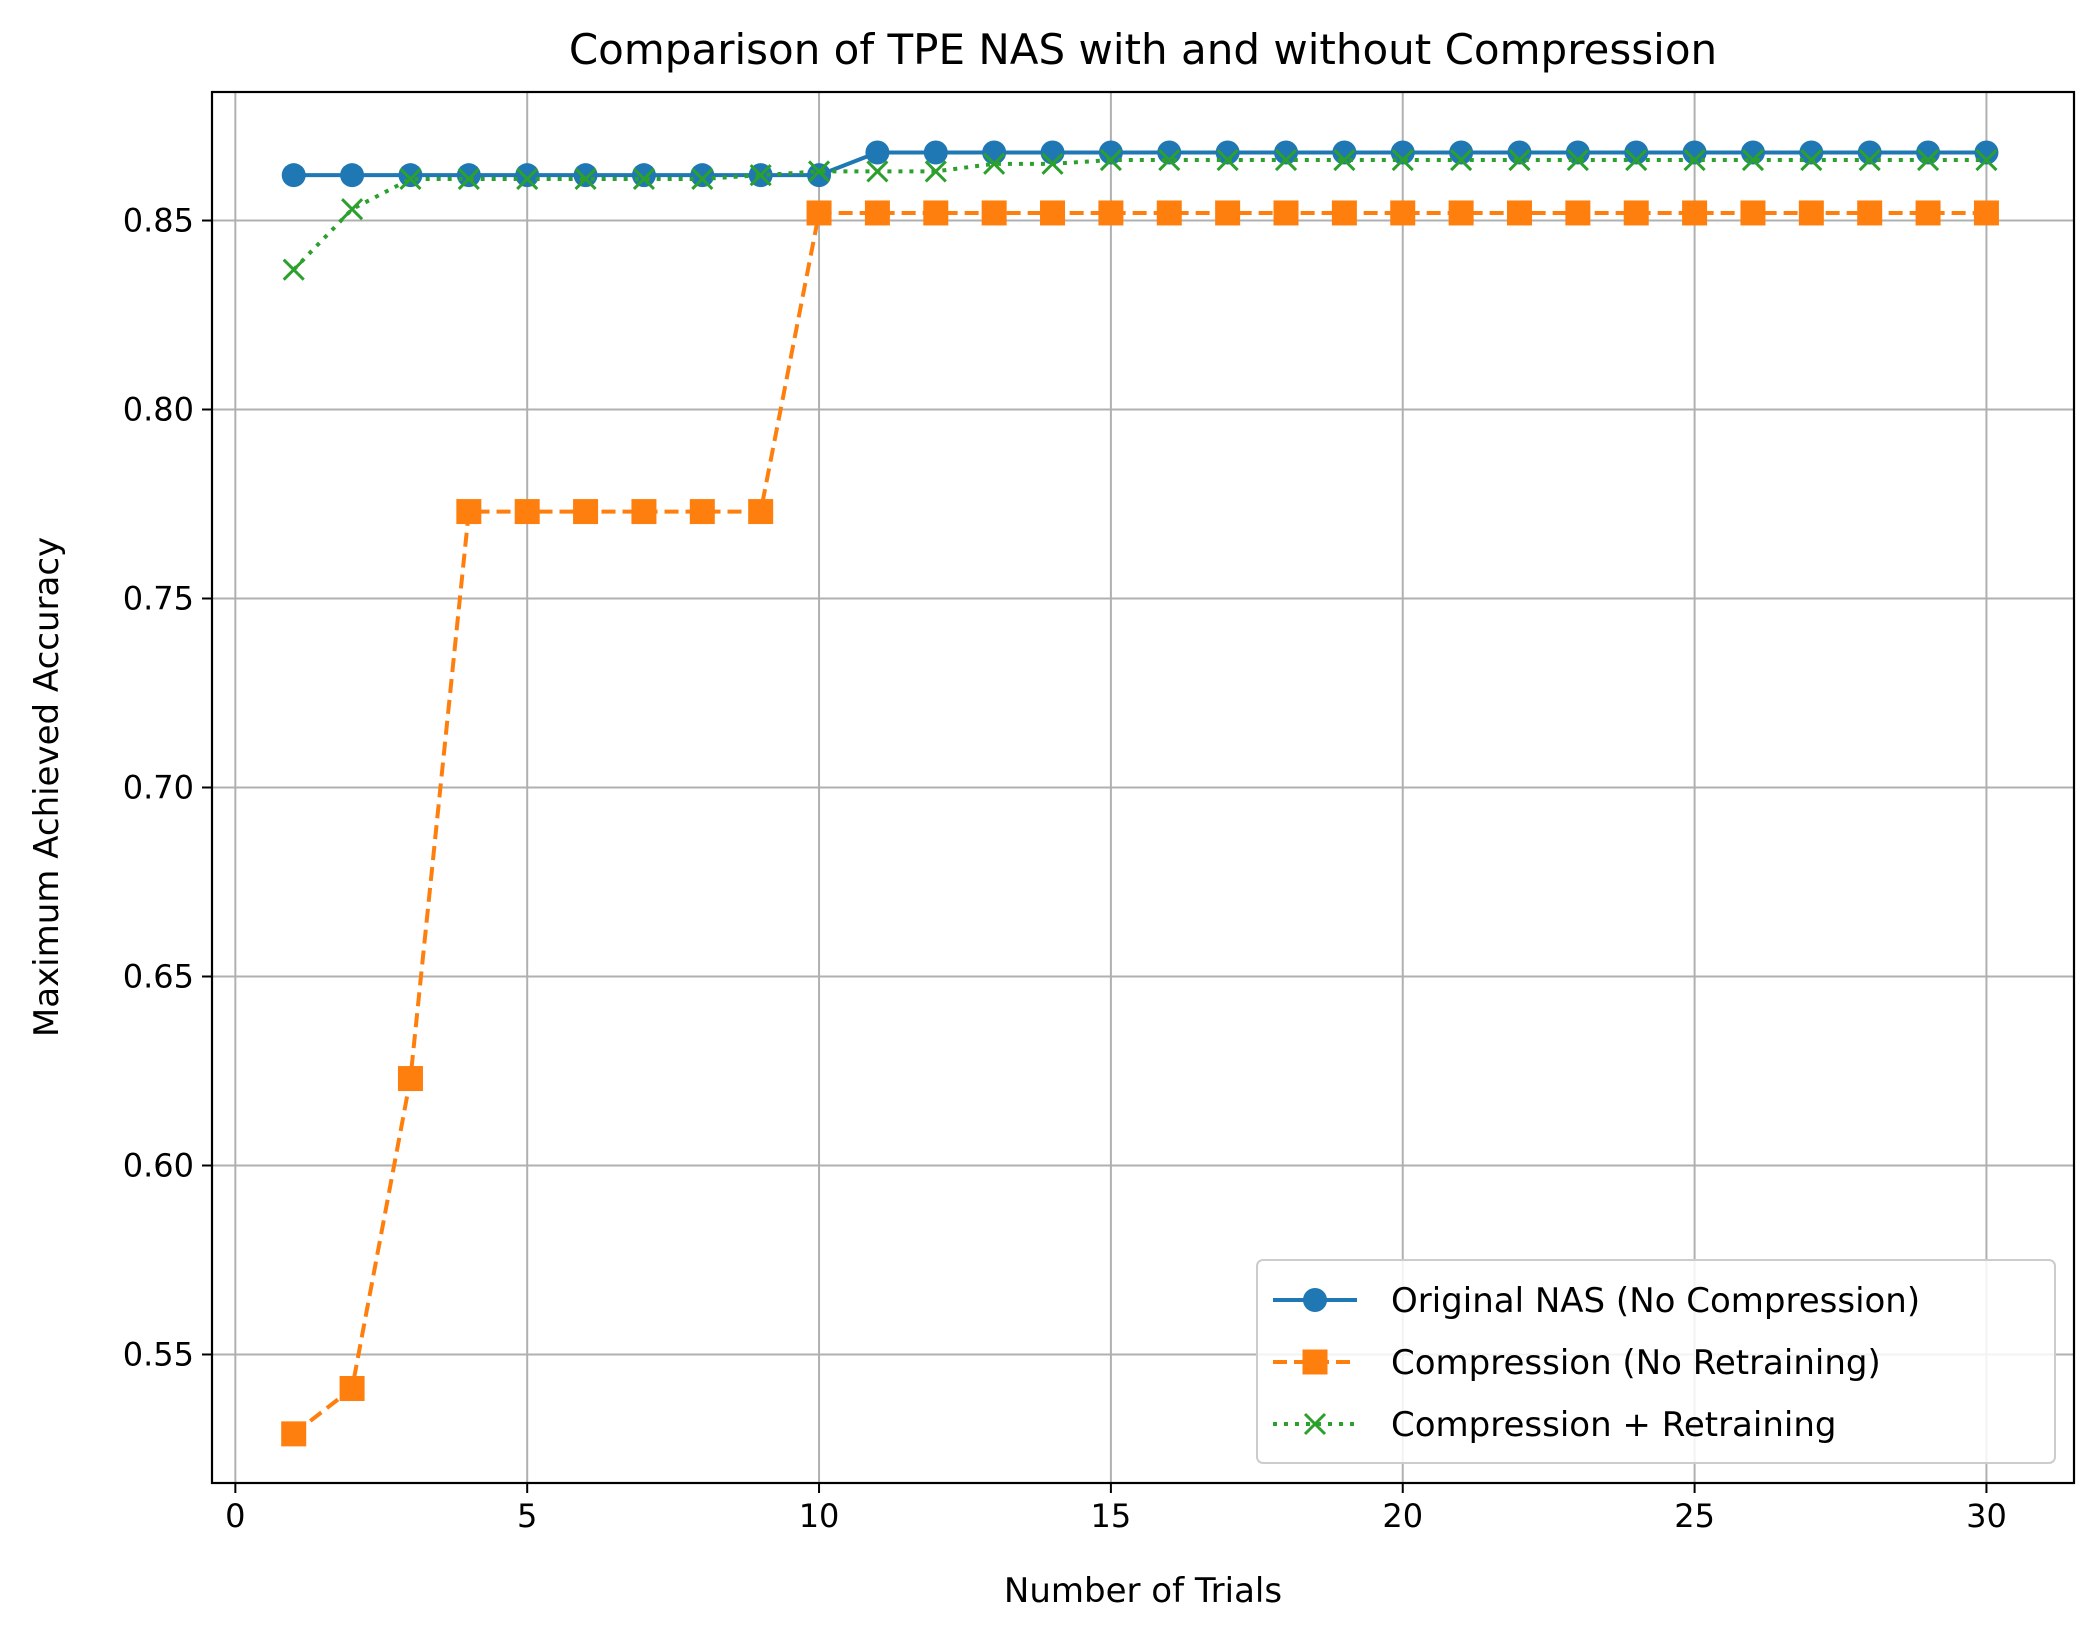  I want to click on legend-item: Compression + Retraining, so click(1554, 1425).